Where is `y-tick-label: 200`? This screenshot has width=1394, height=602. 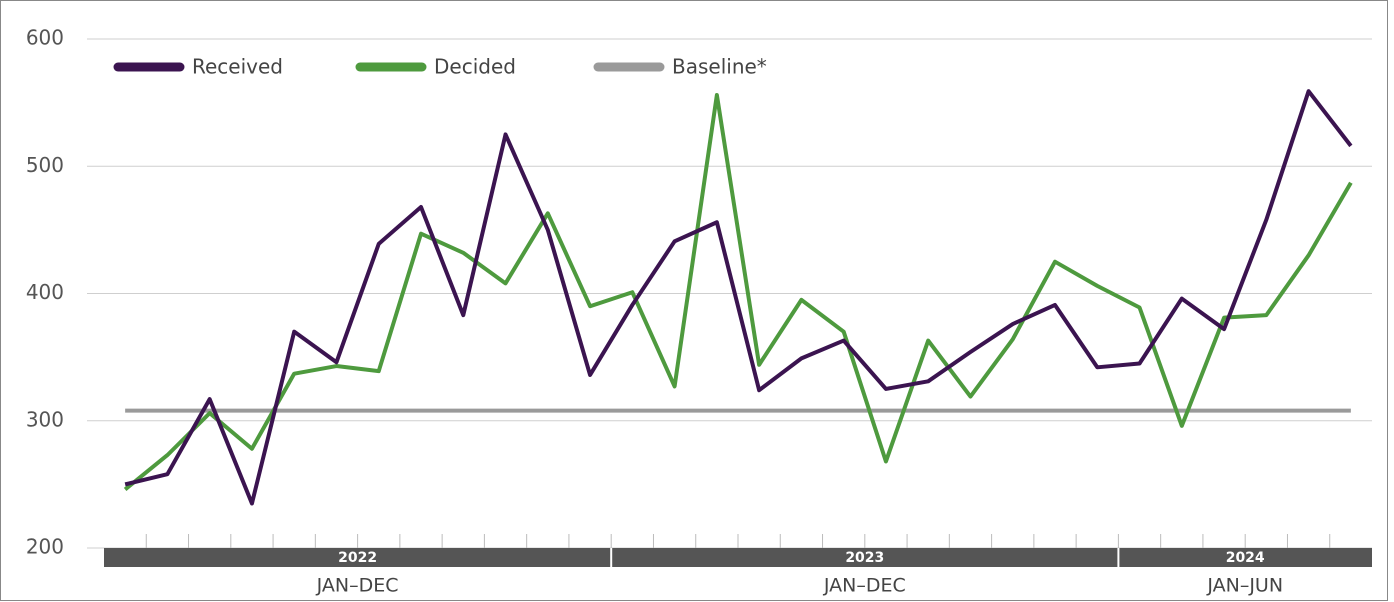 y-tick-label: 200 is located at coordinates (45, 547).